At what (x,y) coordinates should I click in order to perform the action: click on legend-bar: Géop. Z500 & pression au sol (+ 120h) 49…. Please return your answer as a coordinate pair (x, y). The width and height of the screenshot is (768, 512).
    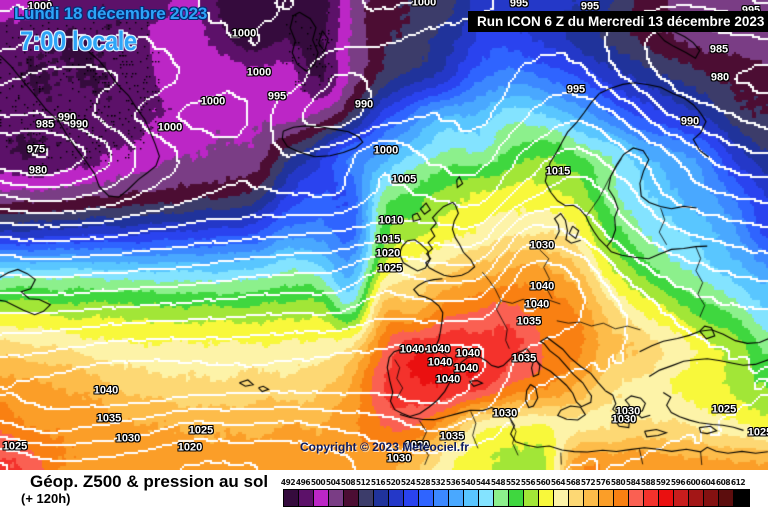
    Looking at the image, I should click on (384, 491).